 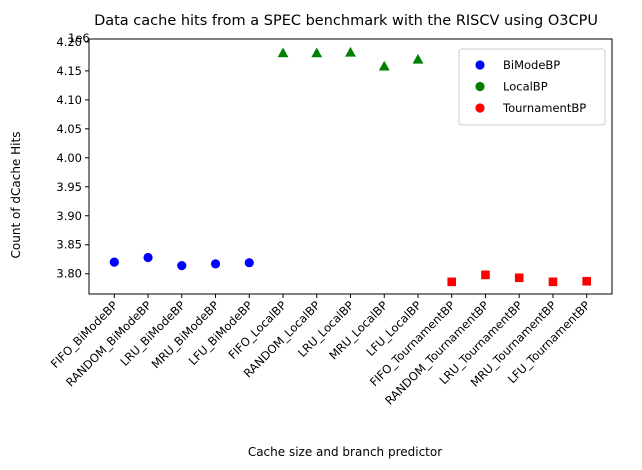 I want to click on legend-label-localbp: LocalBP, so click(x=525, y=87).